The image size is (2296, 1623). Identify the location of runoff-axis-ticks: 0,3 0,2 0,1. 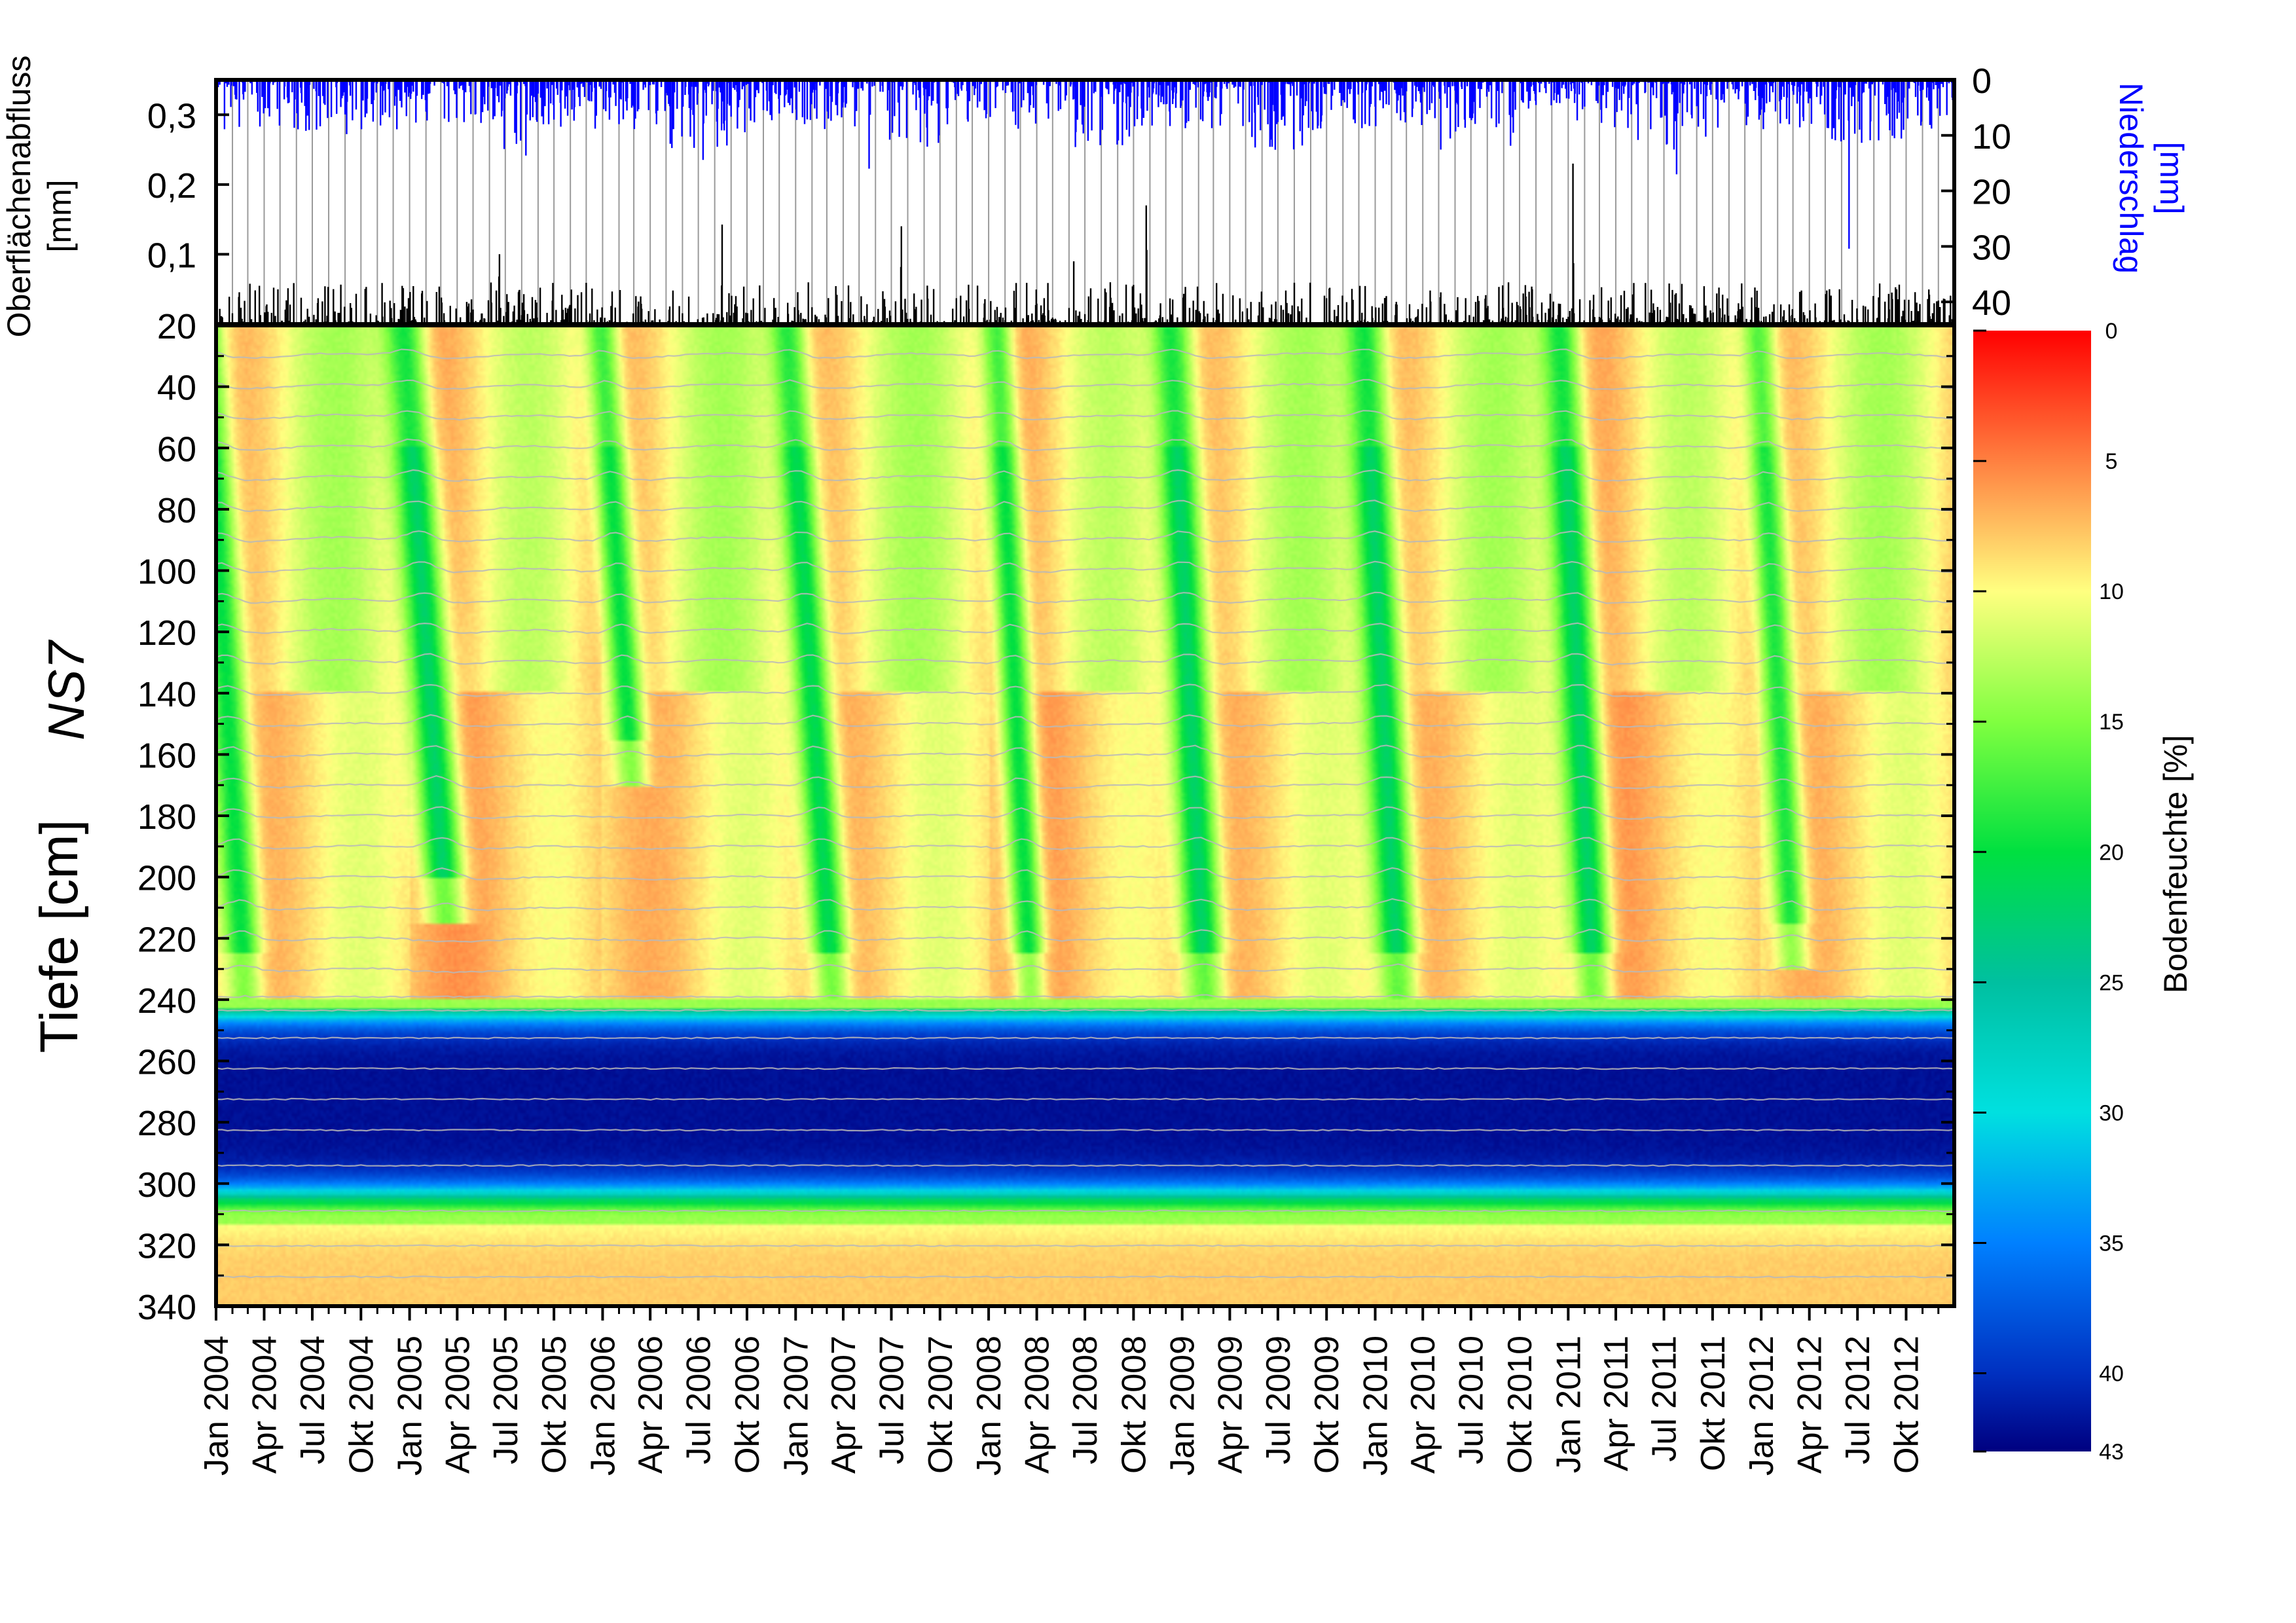
(188, 185).